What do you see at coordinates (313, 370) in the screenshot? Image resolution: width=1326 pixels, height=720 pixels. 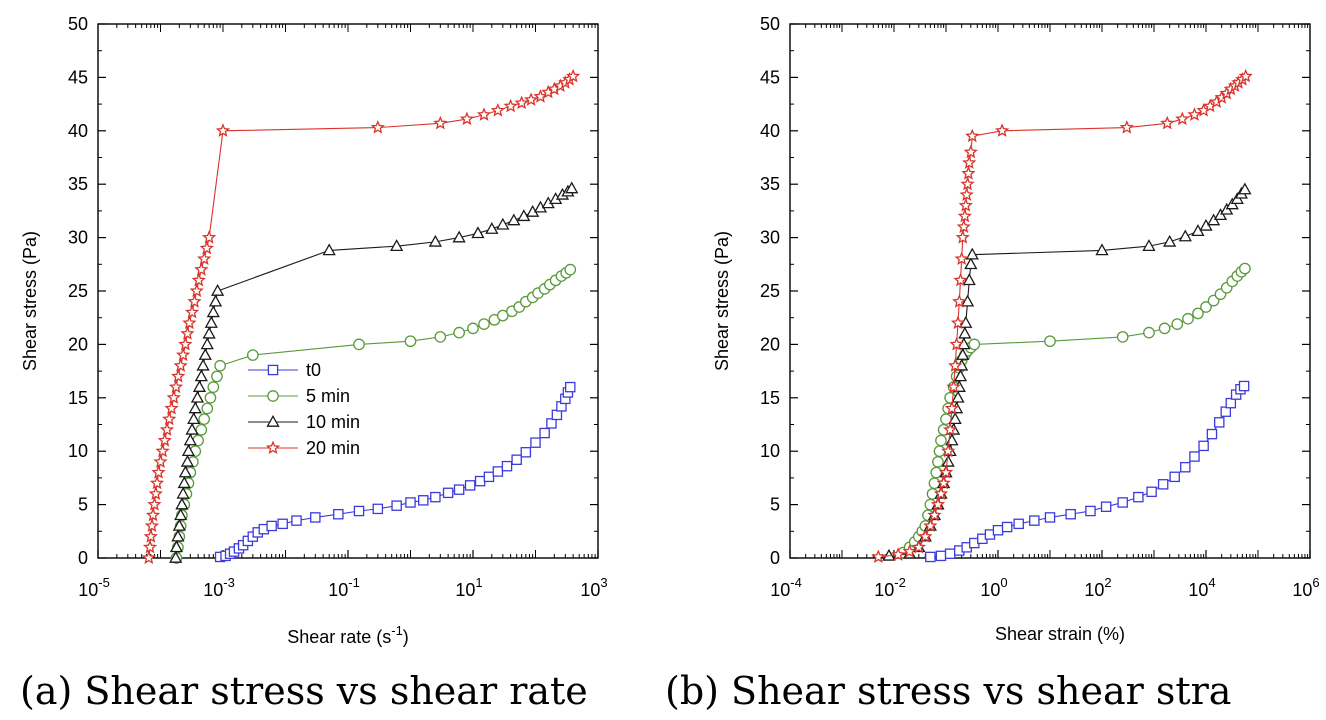 I see `legend-label: t0` at bounding box center [313, 370].